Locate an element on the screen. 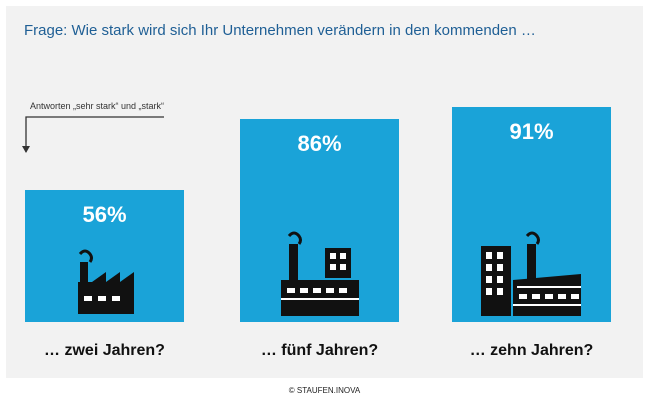 The image size is (649, 406). factory-with-office-icon is located at coordinates (320, 273).